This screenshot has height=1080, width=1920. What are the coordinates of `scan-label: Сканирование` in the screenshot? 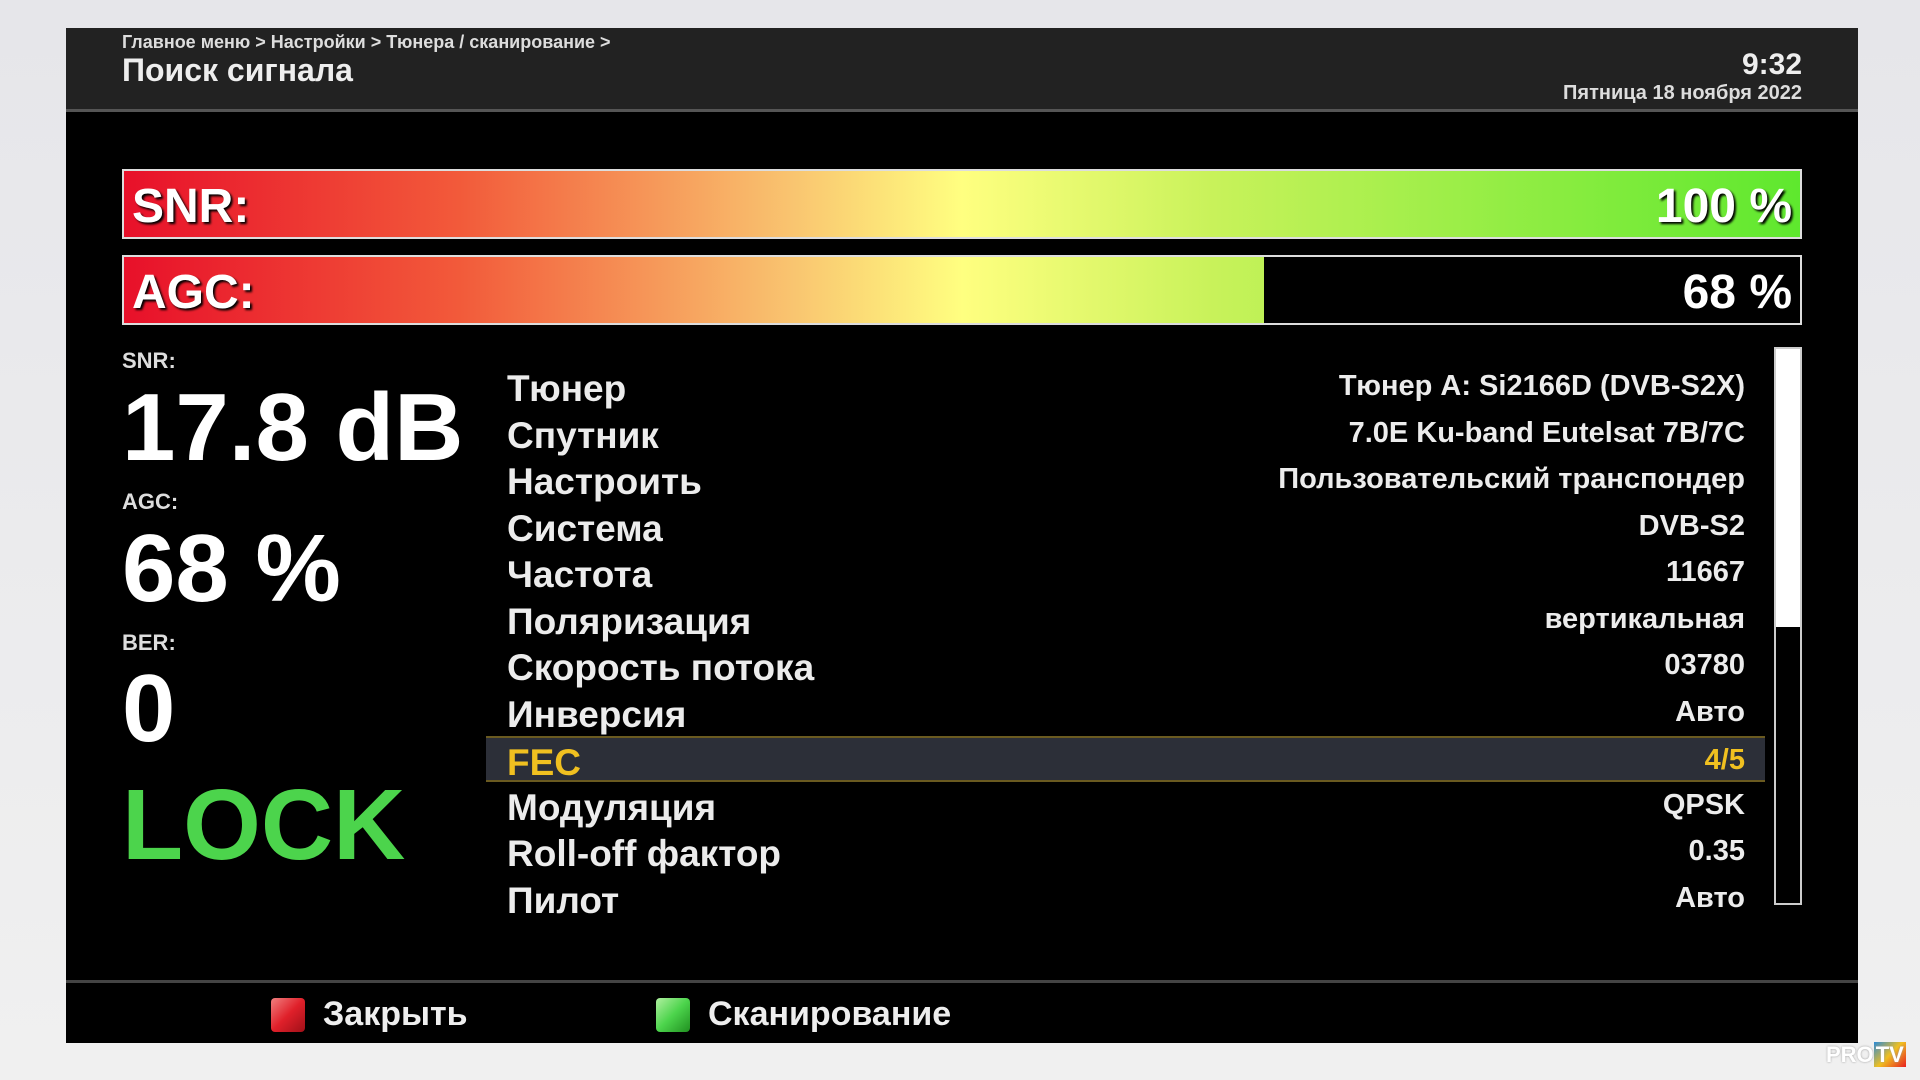 It's located at (830, 1014).